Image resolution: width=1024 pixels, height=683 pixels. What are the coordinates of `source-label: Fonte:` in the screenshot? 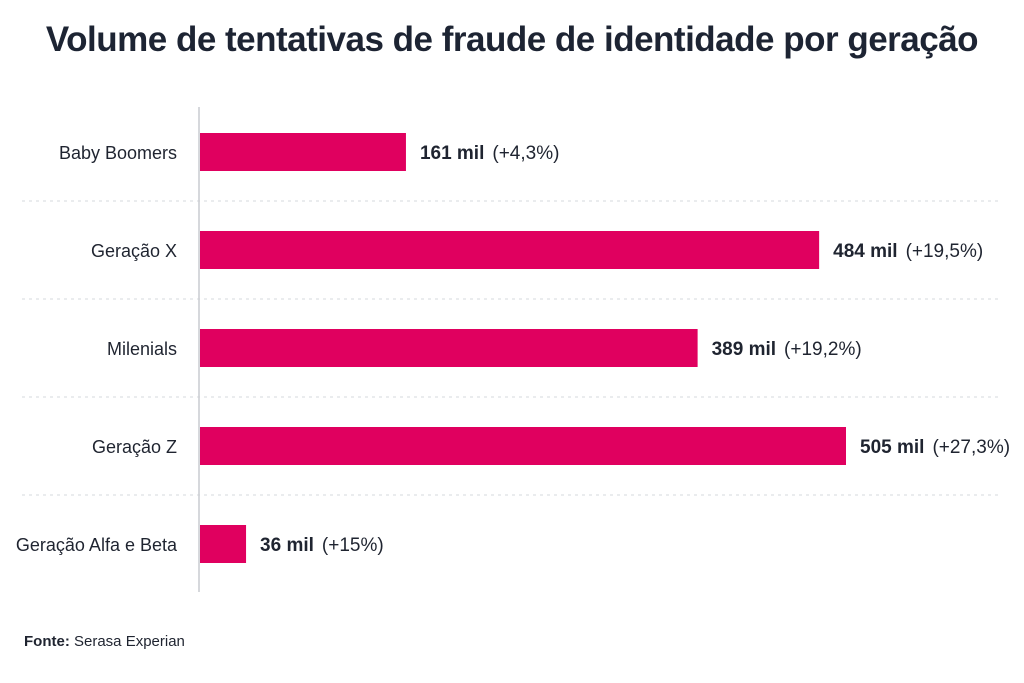 It's located at (47, 641).